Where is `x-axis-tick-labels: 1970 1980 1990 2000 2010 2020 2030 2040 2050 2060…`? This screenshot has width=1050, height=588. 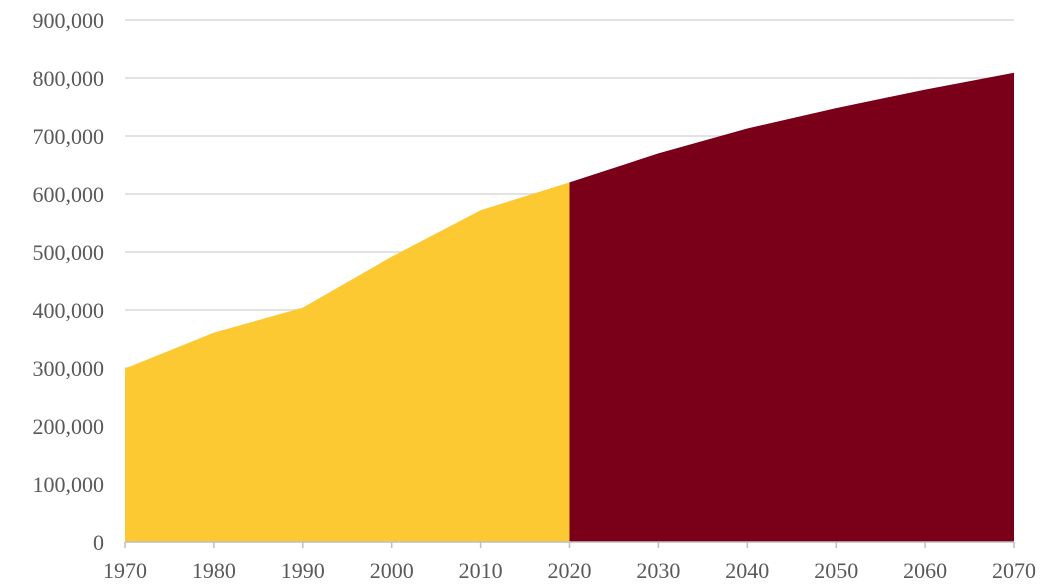 x-axis-tick-labels: 1970 1980 1990 2000 2010 2020 2030 2040 2050 2060… is located at coordinates (569, 570).